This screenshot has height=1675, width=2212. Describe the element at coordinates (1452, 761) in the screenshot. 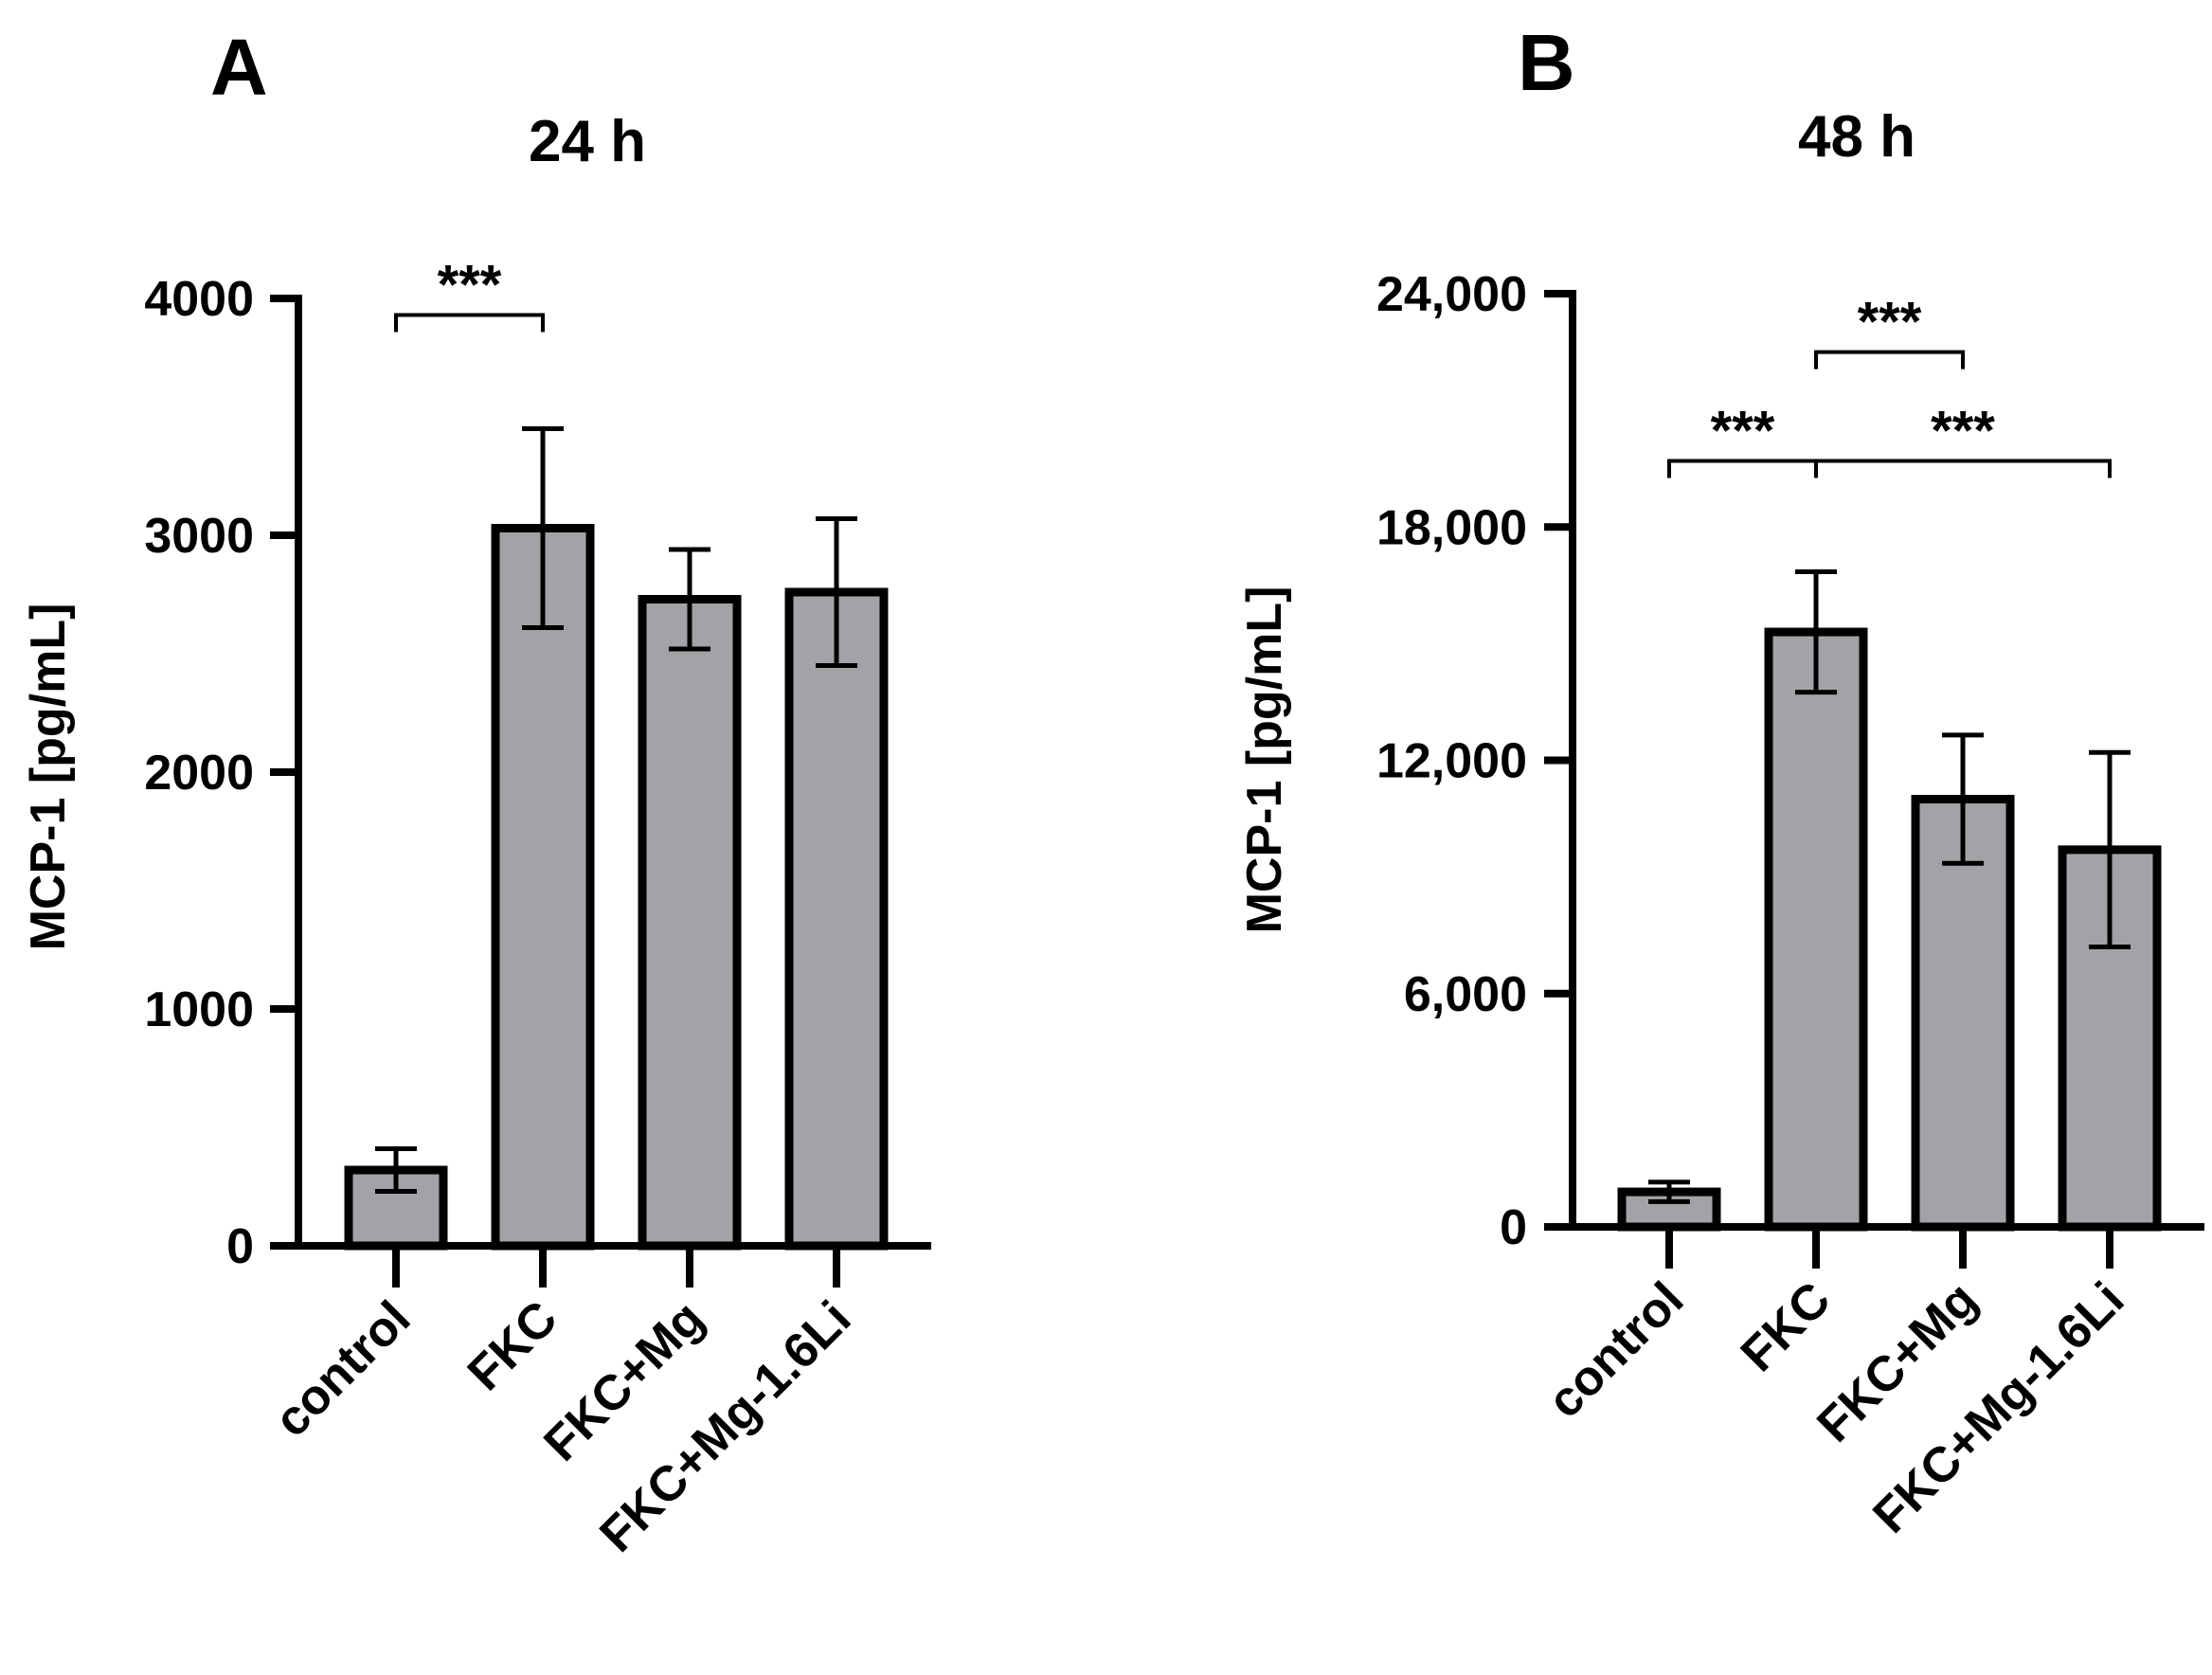

I see `y-tick-label: 12,000` at that location.